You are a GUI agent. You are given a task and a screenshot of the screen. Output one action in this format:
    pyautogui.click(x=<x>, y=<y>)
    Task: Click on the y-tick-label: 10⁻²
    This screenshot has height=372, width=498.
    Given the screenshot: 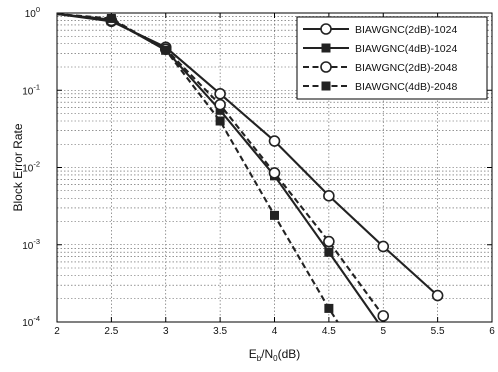 What is the action you would take?
    pyautogui.click(x=31, y=167)
    